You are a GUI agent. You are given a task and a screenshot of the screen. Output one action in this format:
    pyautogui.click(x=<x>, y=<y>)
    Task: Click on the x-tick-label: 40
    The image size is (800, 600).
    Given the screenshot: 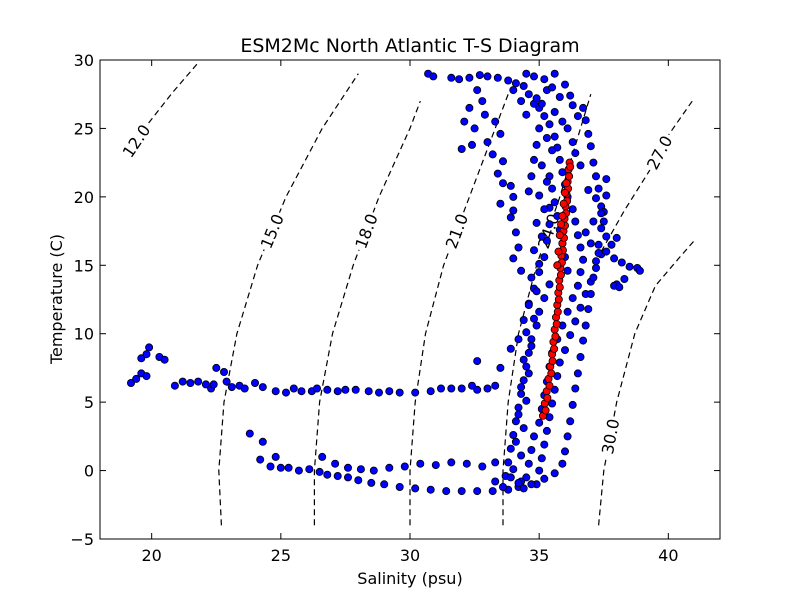 What is the action you would take?
    pyautogui.click(x=668, y=555)
    